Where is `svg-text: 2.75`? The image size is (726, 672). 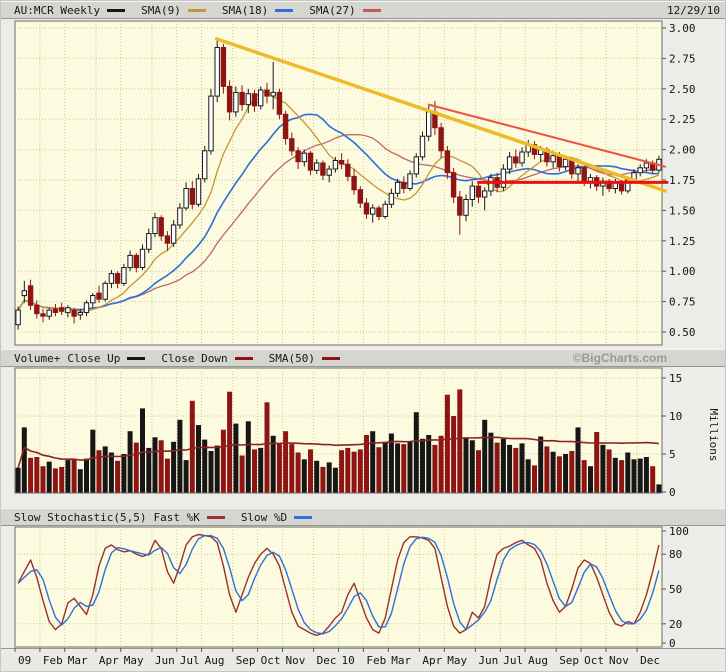
svg-text: 2.75 is located at coordinates (682, 58).